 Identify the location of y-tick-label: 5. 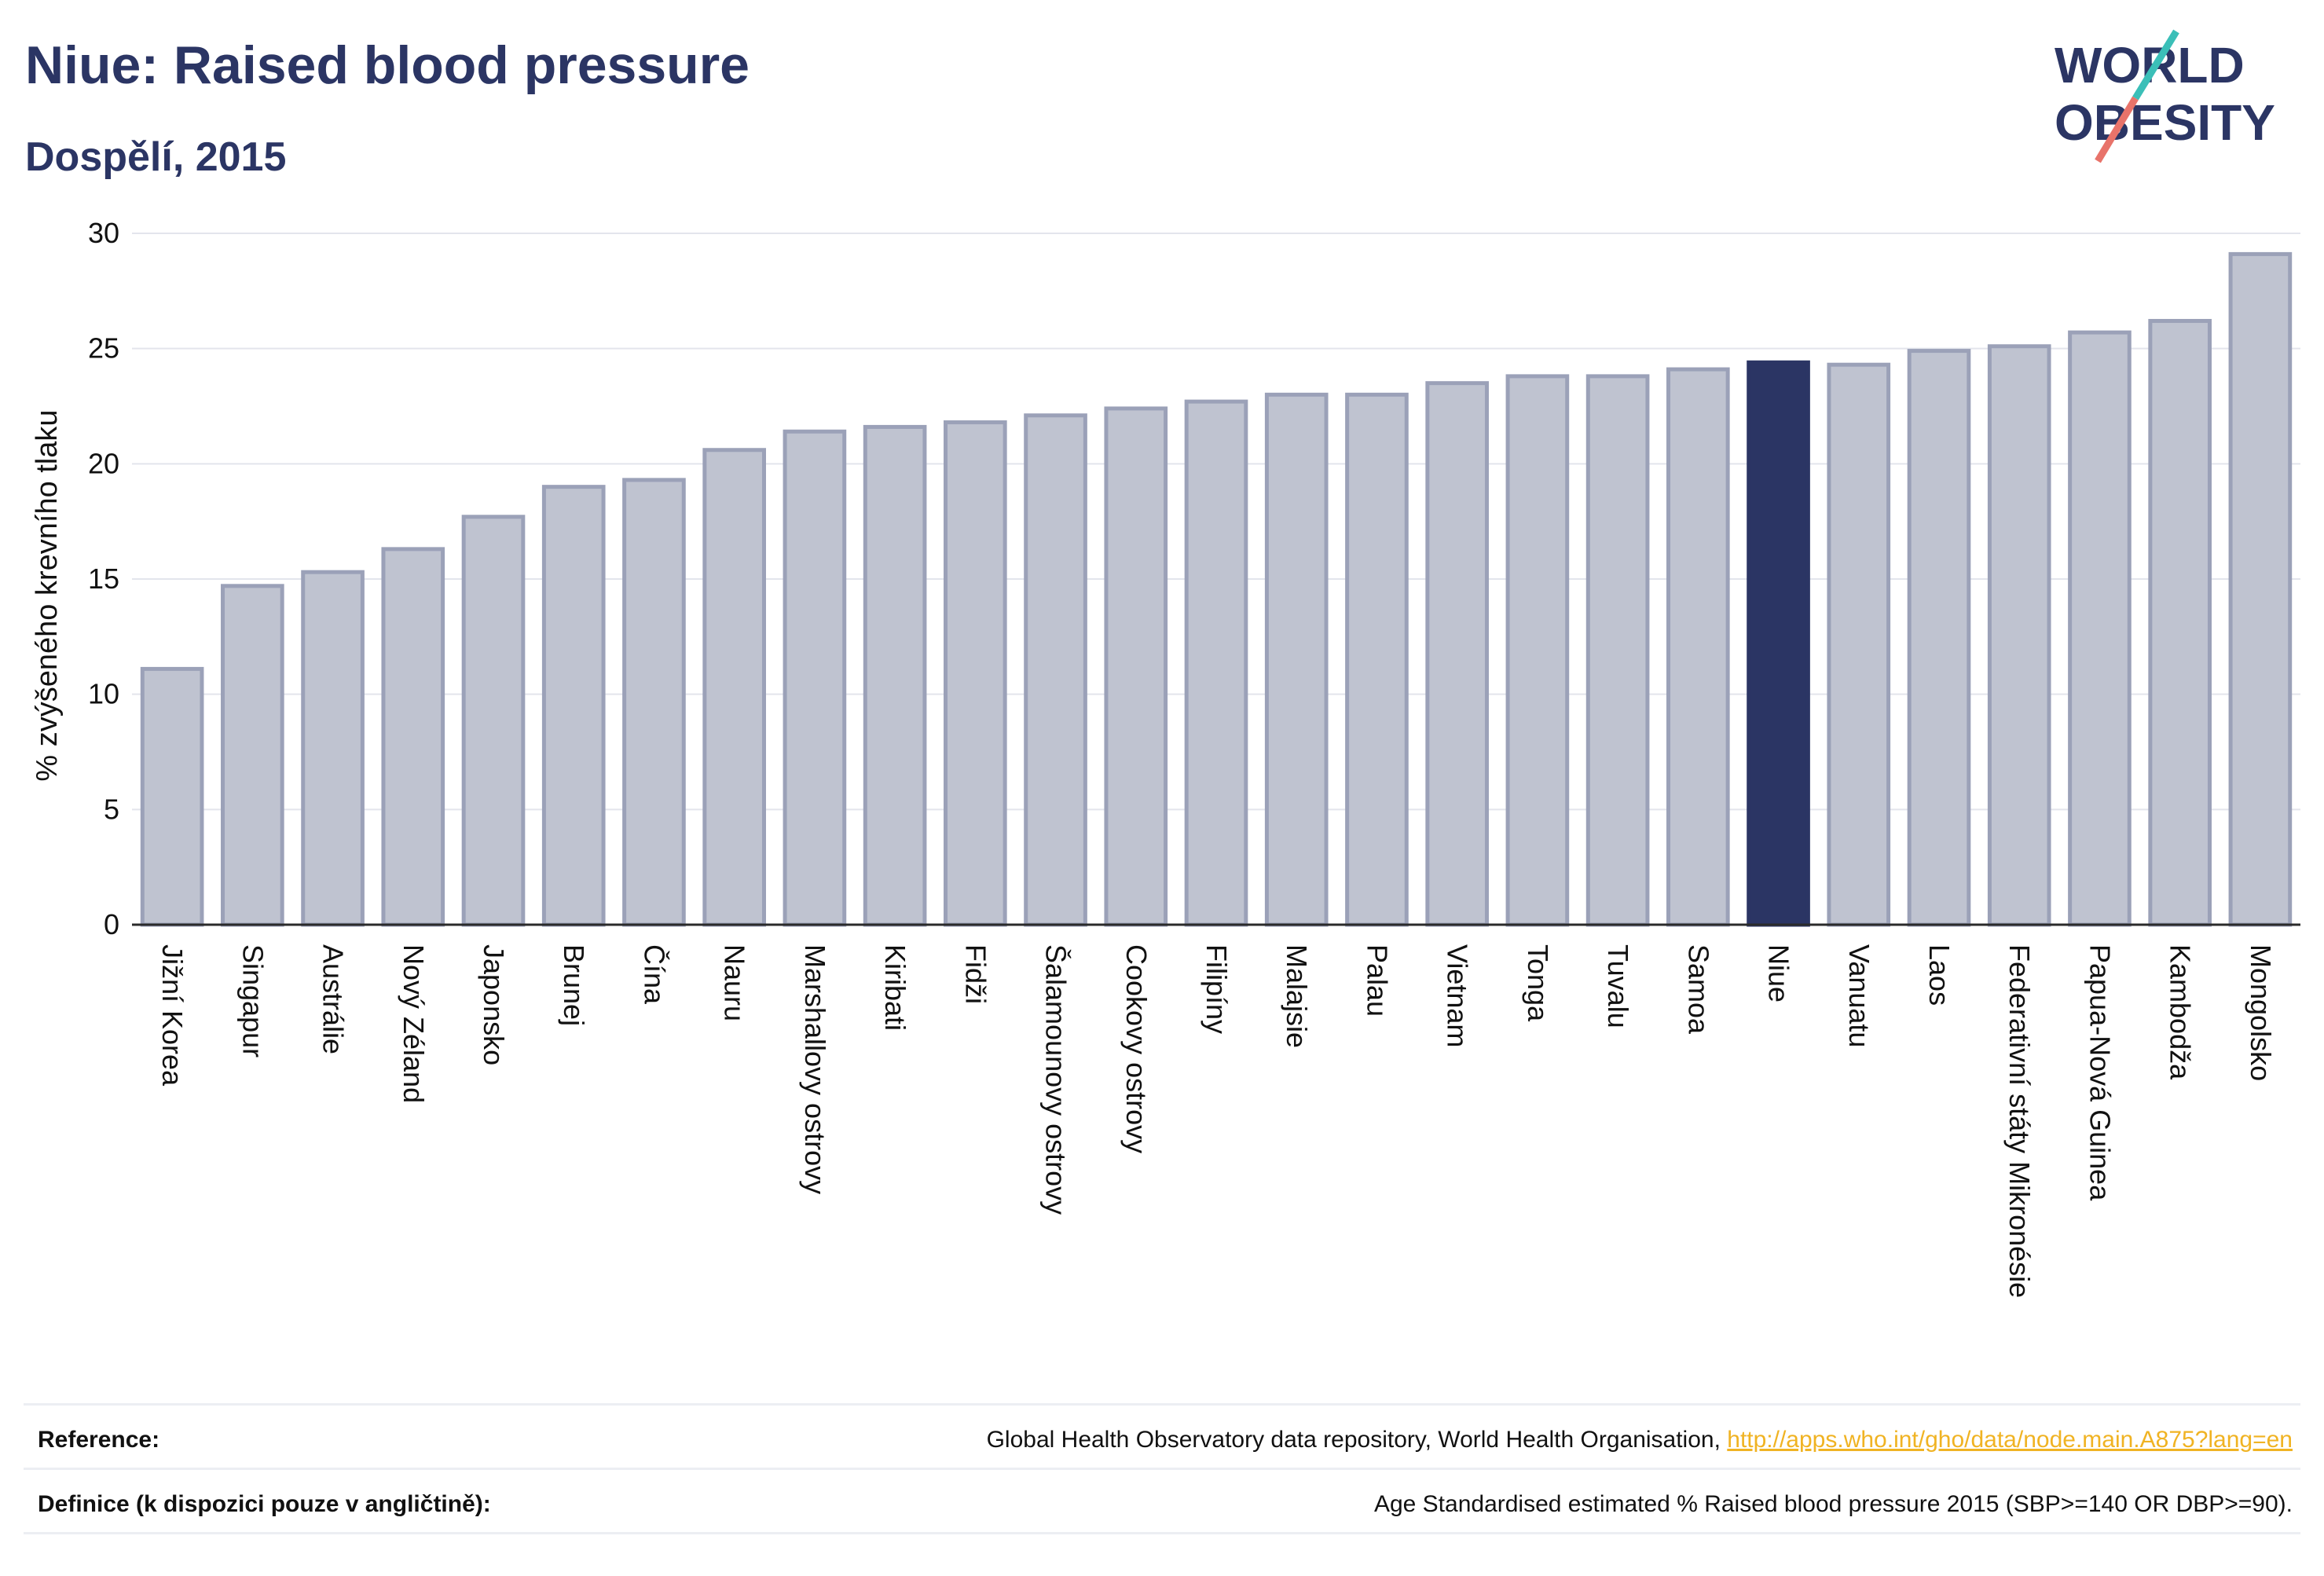
(111, 809).